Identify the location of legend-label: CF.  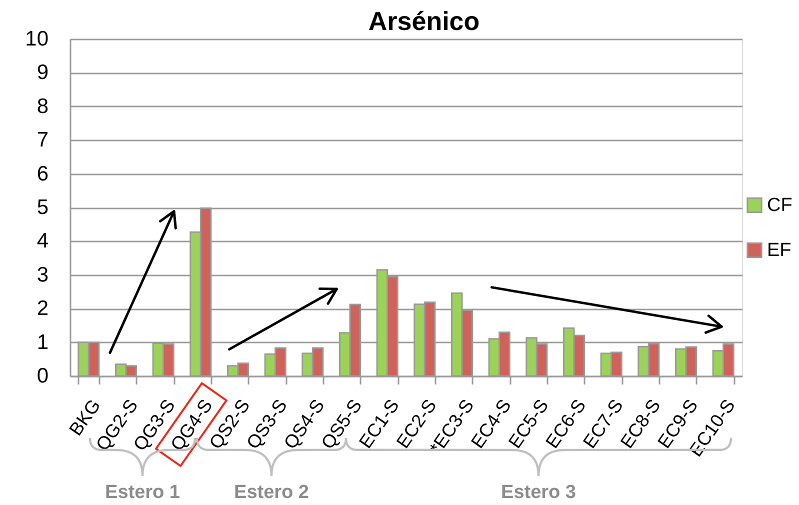
(779, 205).